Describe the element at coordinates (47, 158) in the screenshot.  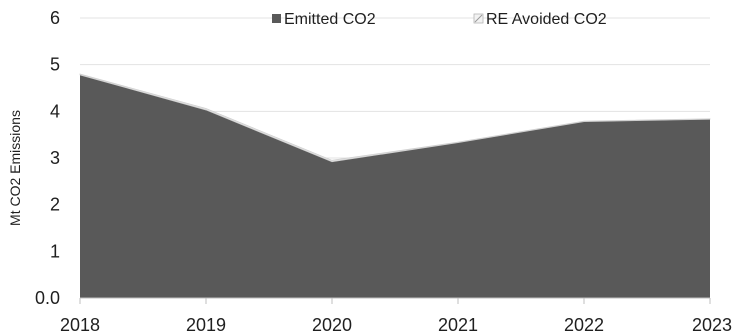
I see `y-axis-ticks: 0.0 1 2 3 4 5 6` at that location.